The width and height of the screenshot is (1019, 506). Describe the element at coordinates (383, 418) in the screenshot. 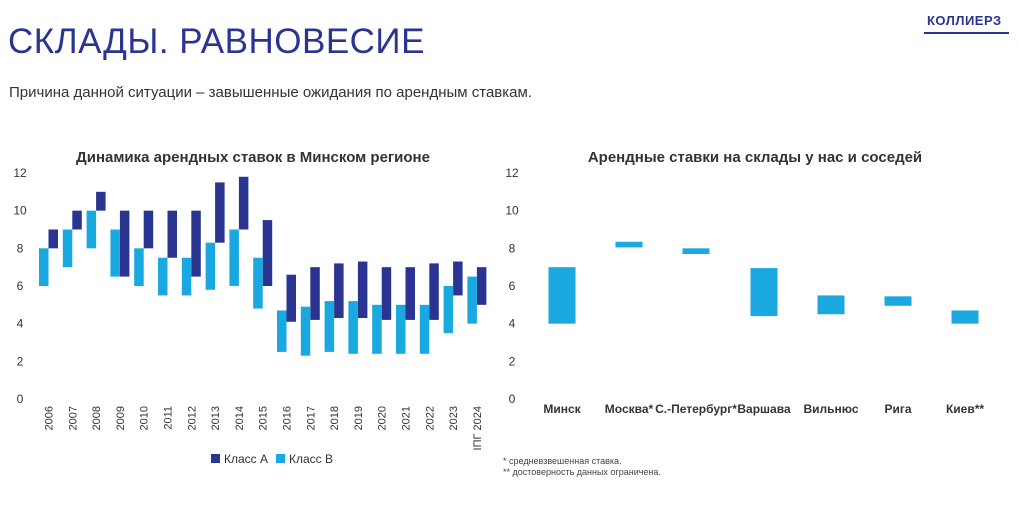

I see `x-tick-label: 2020` at that location.